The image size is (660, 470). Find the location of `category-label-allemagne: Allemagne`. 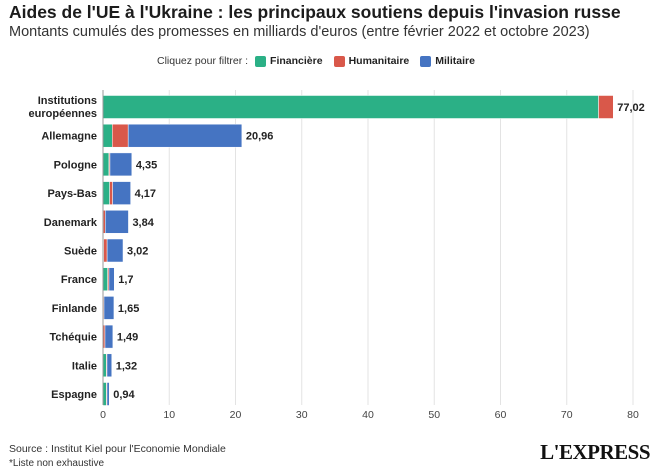

category-label-allemagne: Allemagne is located at coordinates (69, 137).